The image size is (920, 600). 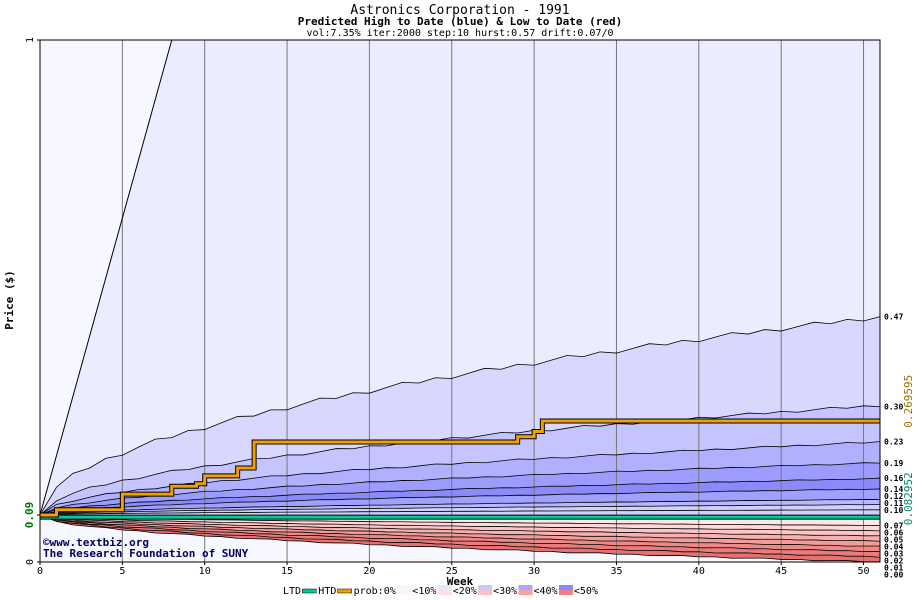 I want to click on high-quantile-line-0.11, so click(x=460, y=510).